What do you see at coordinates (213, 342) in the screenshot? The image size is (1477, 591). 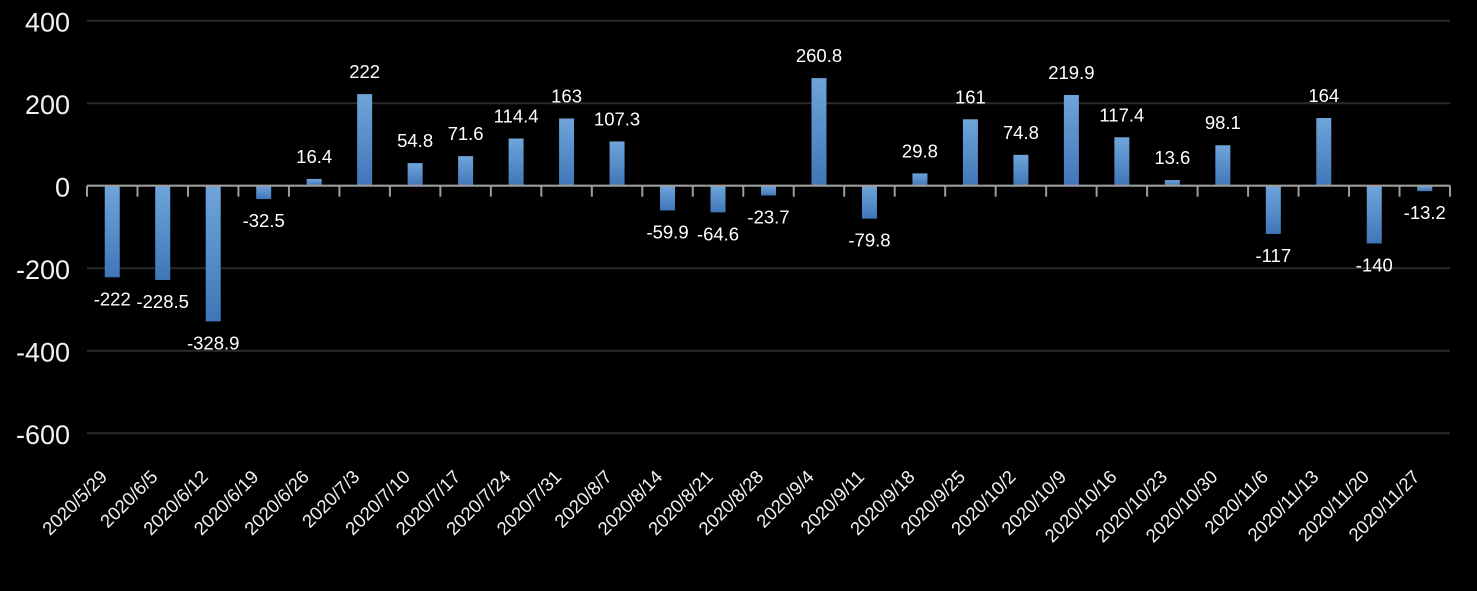 I see `data-label-2020/6/12: -328.9` at bounding box center [213, 342].